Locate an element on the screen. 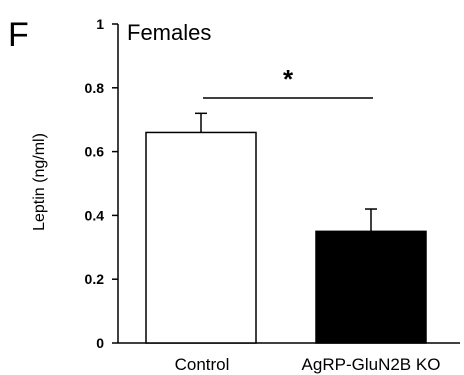 Image resolution: width=464 pixels, height=375 pixels. y-tick-label: 1 is located at coordinates (100, 24).